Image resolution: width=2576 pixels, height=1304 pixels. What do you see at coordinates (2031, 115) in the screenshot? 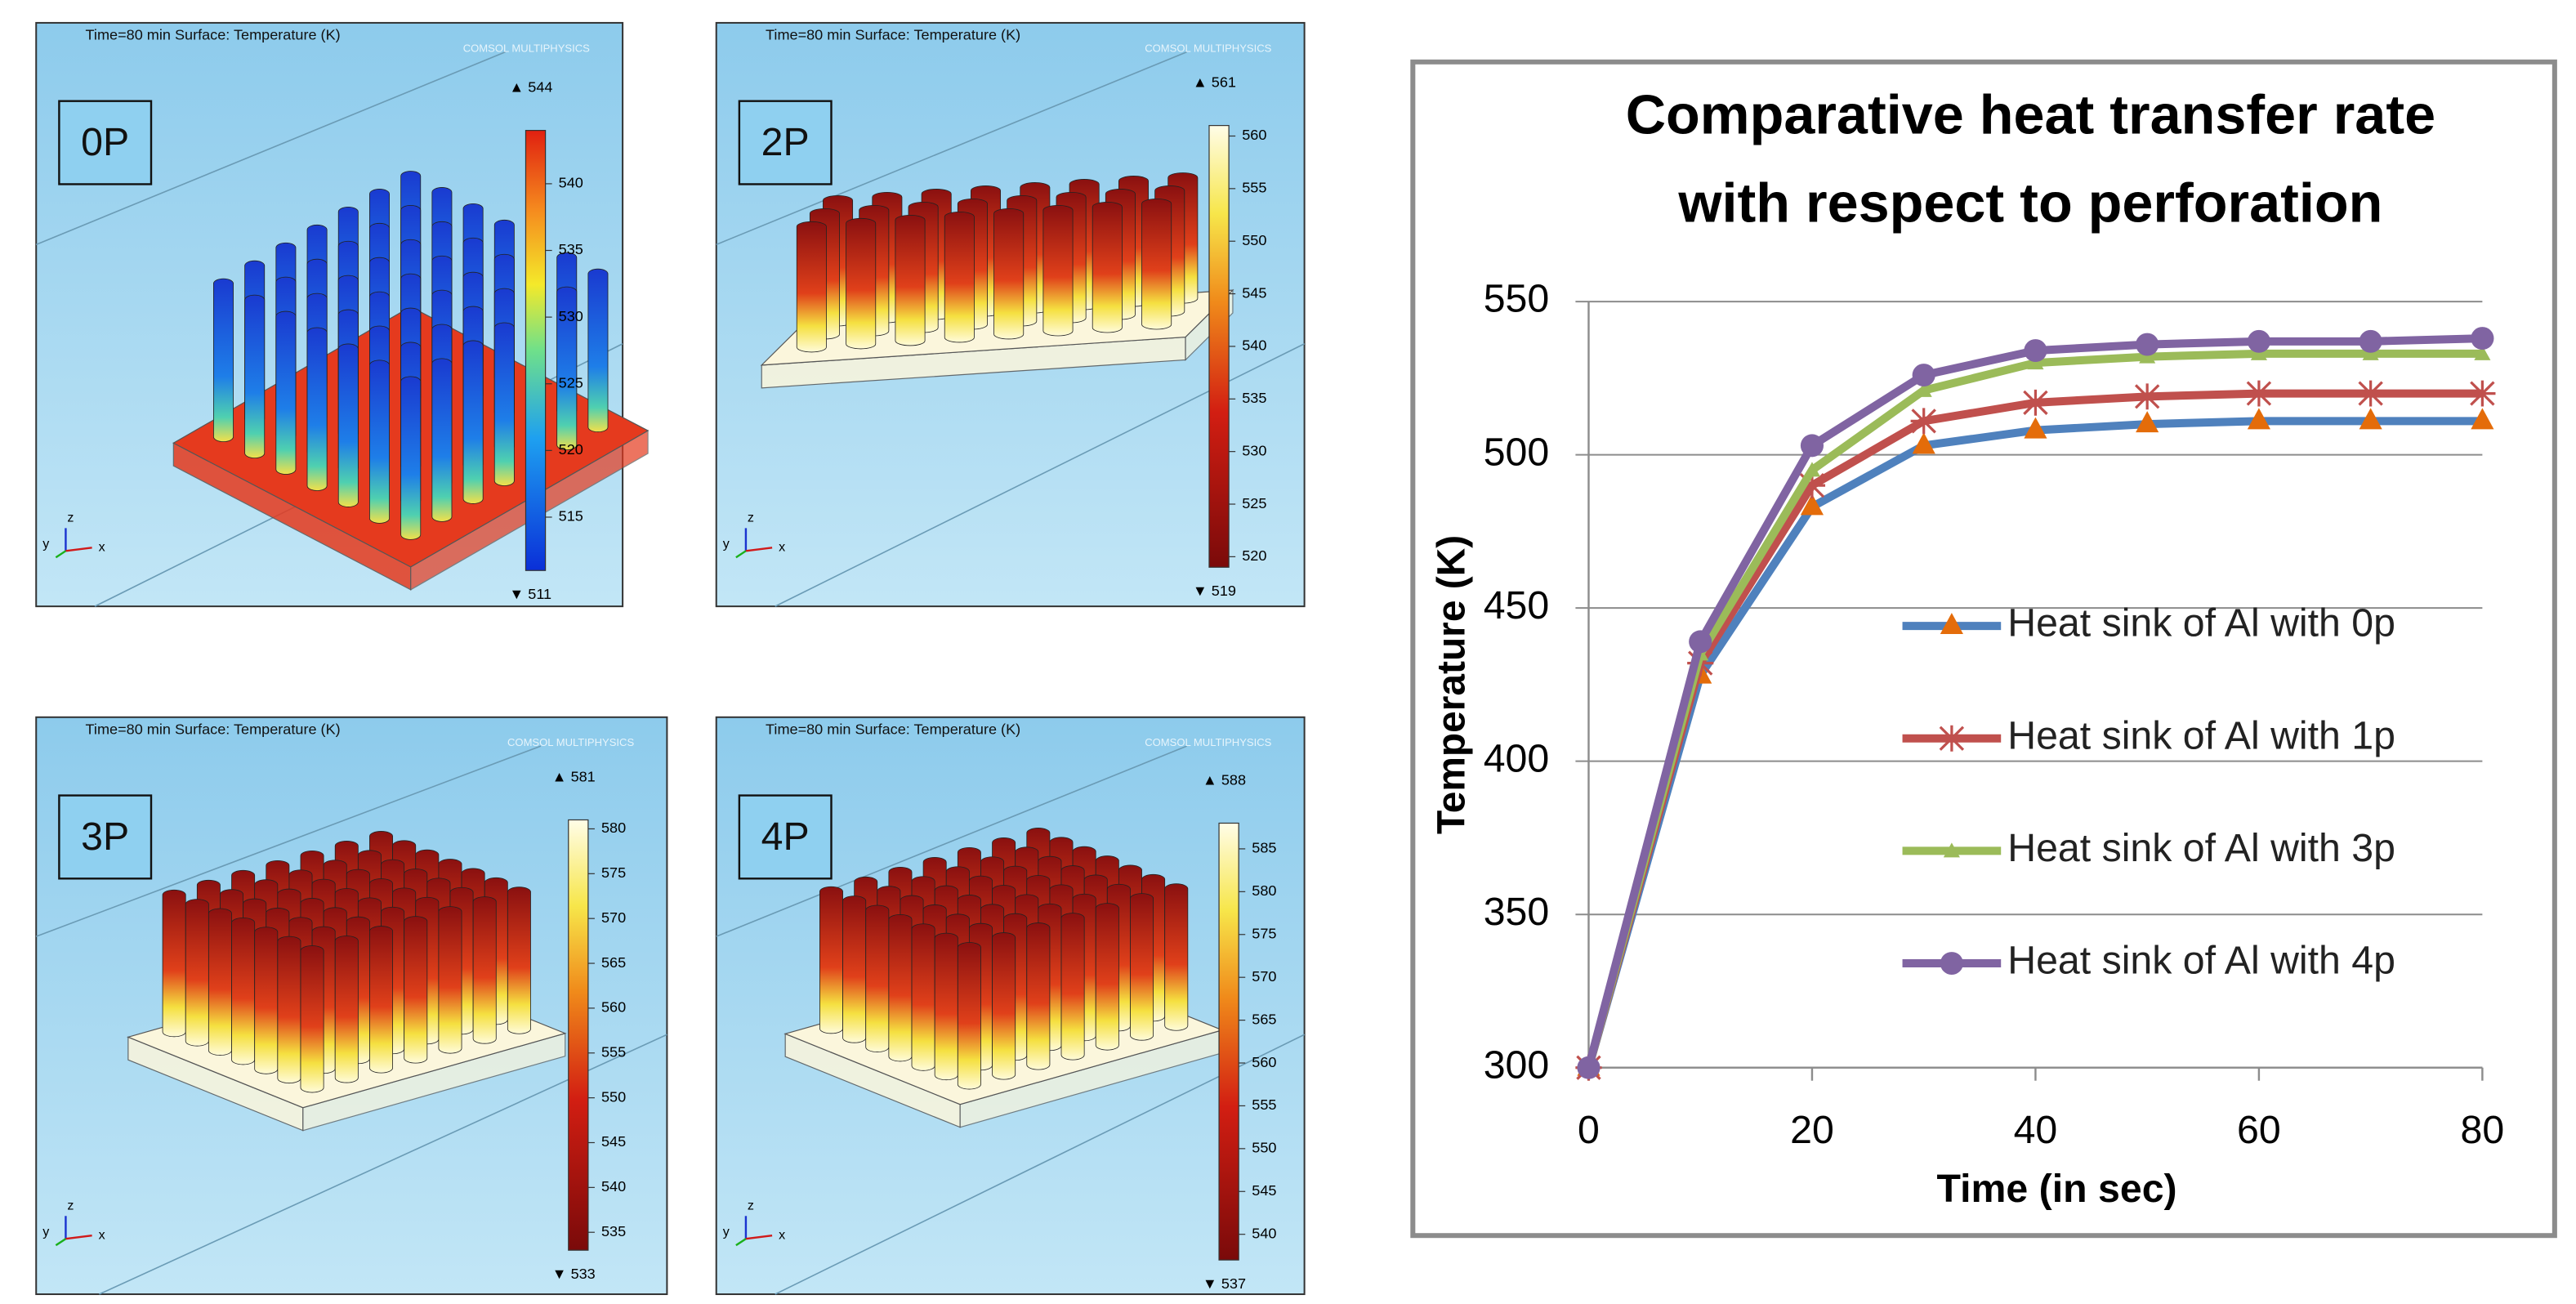
I see `chart-title: Comparative heat transfer rate` at bounding box center [2031, 115].